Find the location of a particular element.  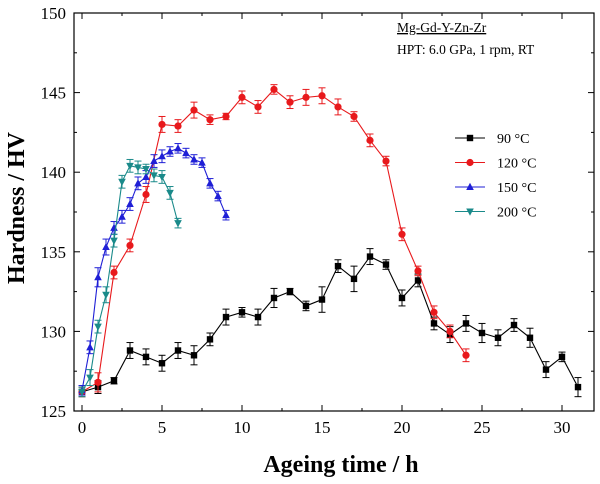

annotation-material: Mg-Gd-Y-Zn-Zr is located at coordinates (442, 27).